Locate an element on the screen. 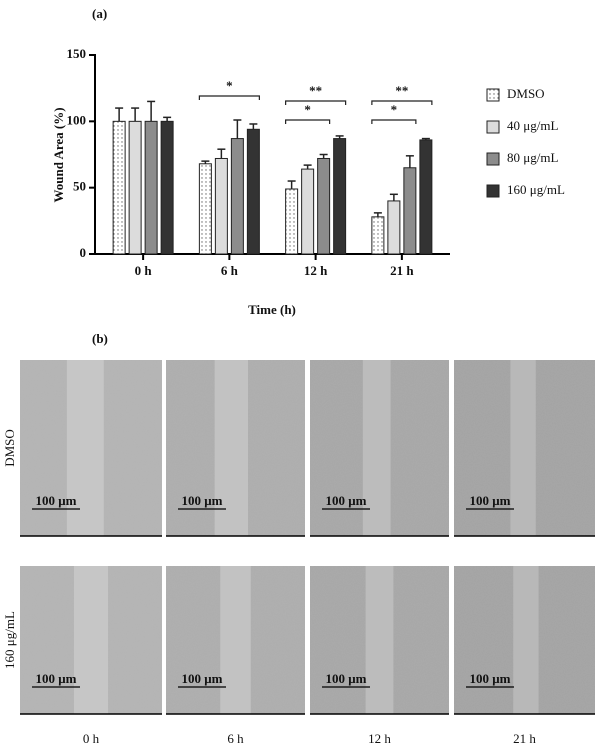 The image size is (600, 752). y-axis-label: Wound Area (%) is located at coordinates (58, 154).